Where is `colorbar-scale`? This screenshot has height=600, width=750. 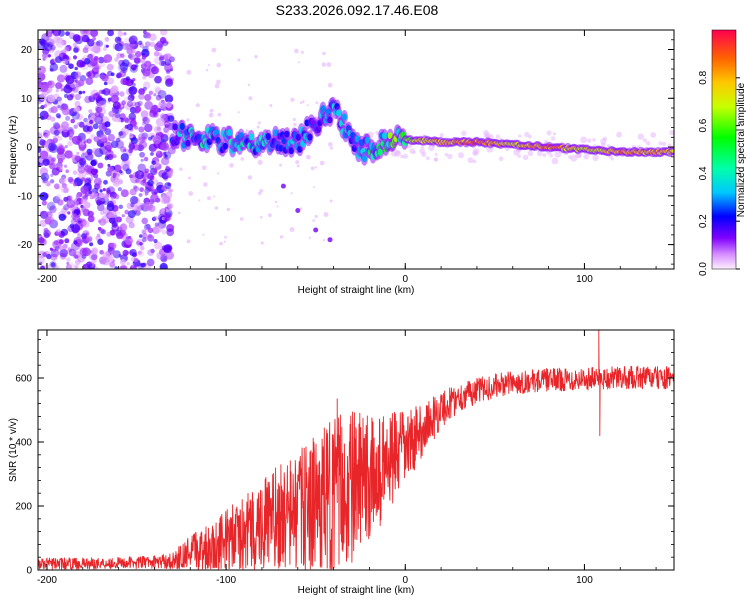 colorbar-scale is located at coordinates (724, 149).